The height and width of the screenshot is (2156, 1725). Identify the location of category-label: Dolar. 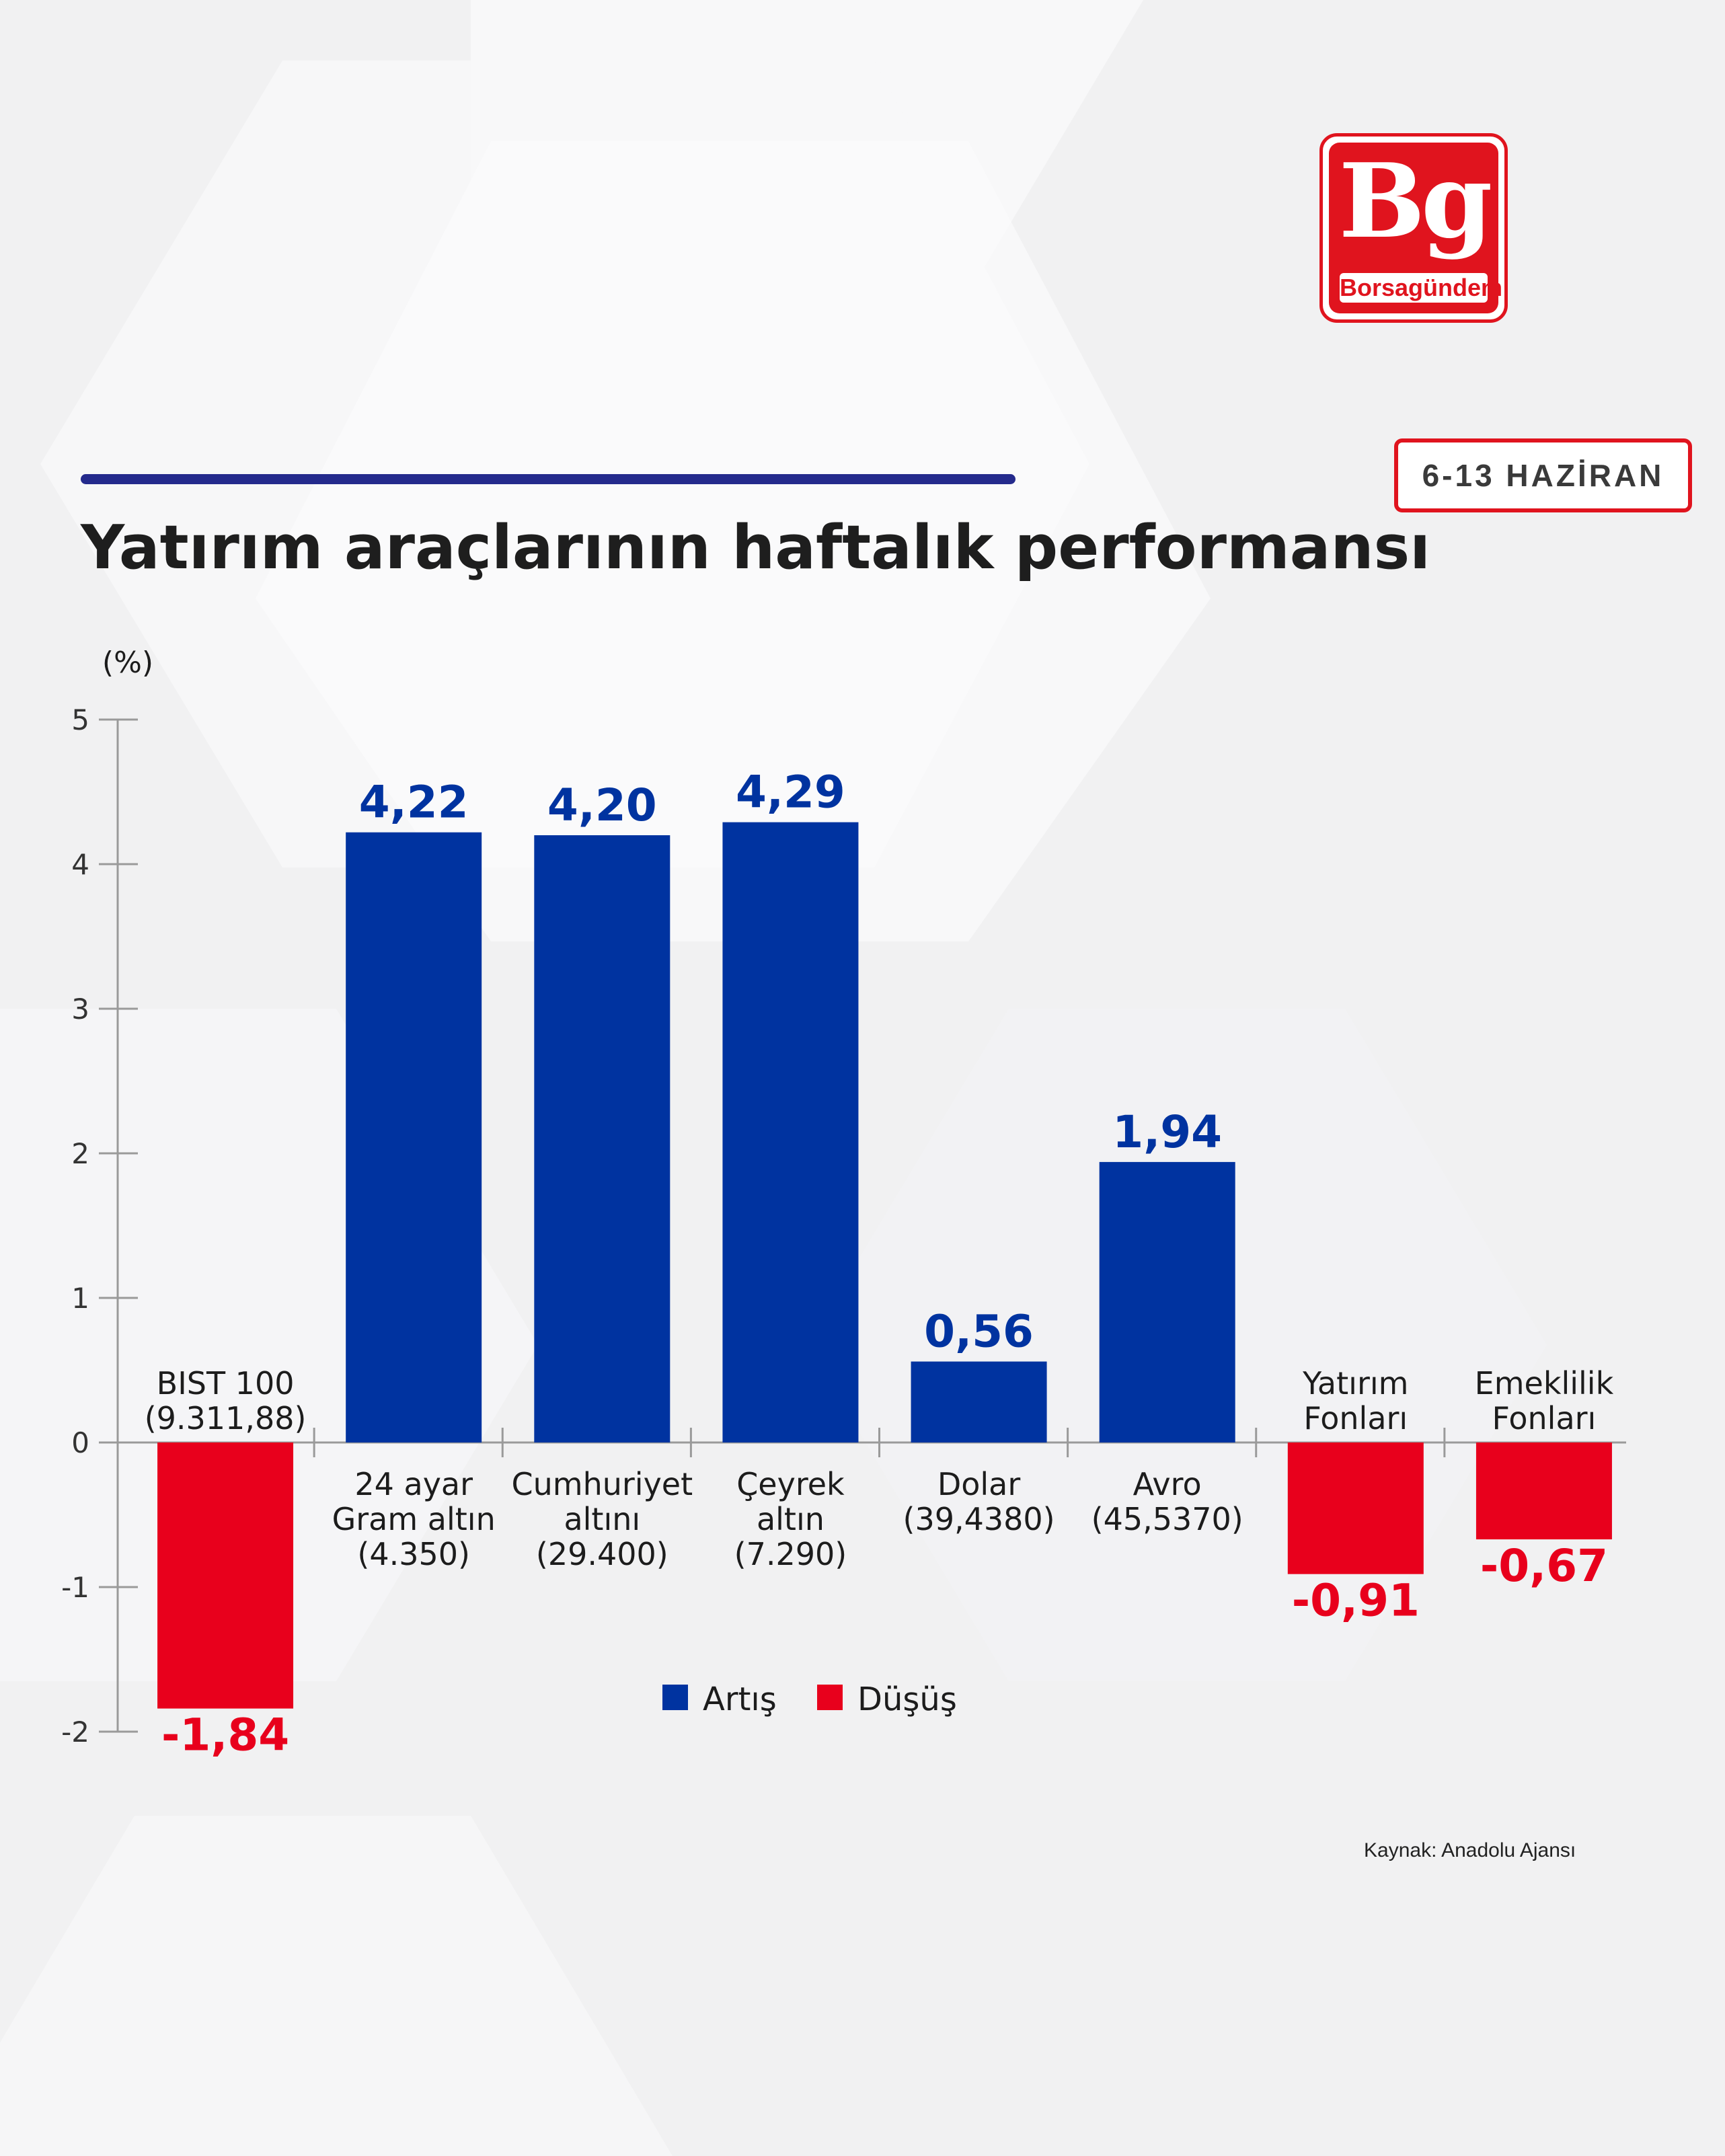
(979, 1484).